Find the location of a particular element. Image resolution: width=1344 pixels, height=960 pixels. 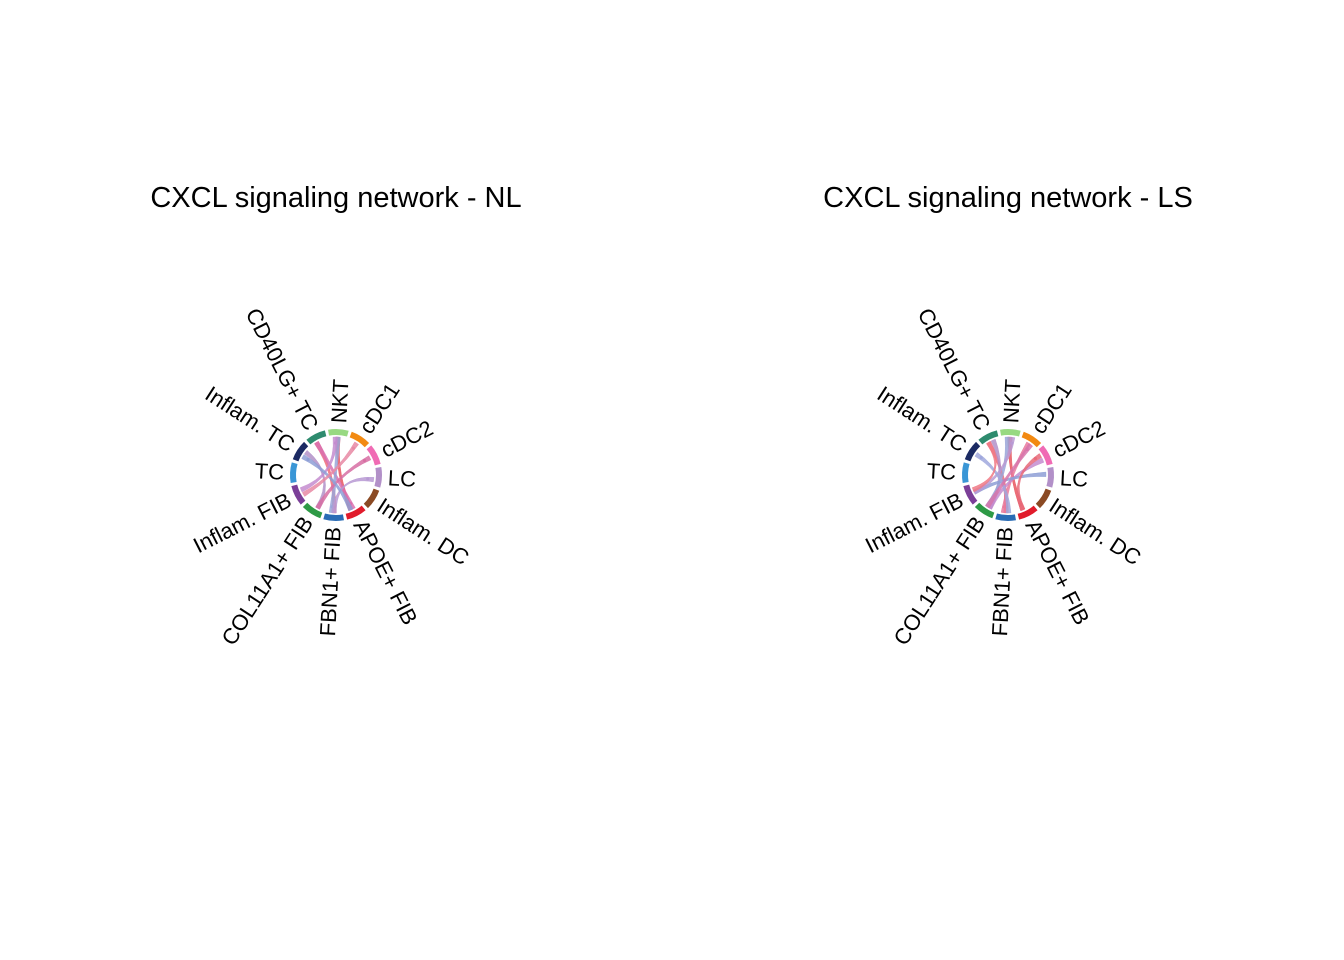

chord-link-apoe-fib-to-cdc2 is located at coordinates (1029, 482).